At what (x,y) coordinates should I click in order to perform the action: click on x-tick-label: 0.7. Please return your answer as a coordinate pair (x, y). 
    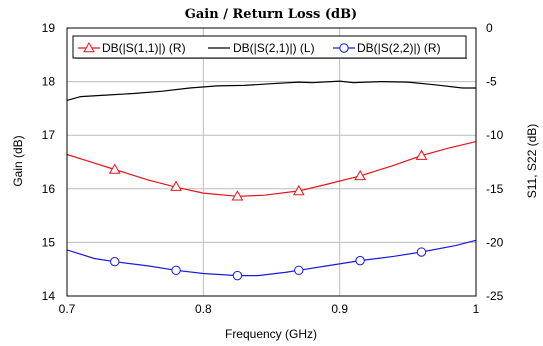
    Looking at the image, I should click on (67, 309).